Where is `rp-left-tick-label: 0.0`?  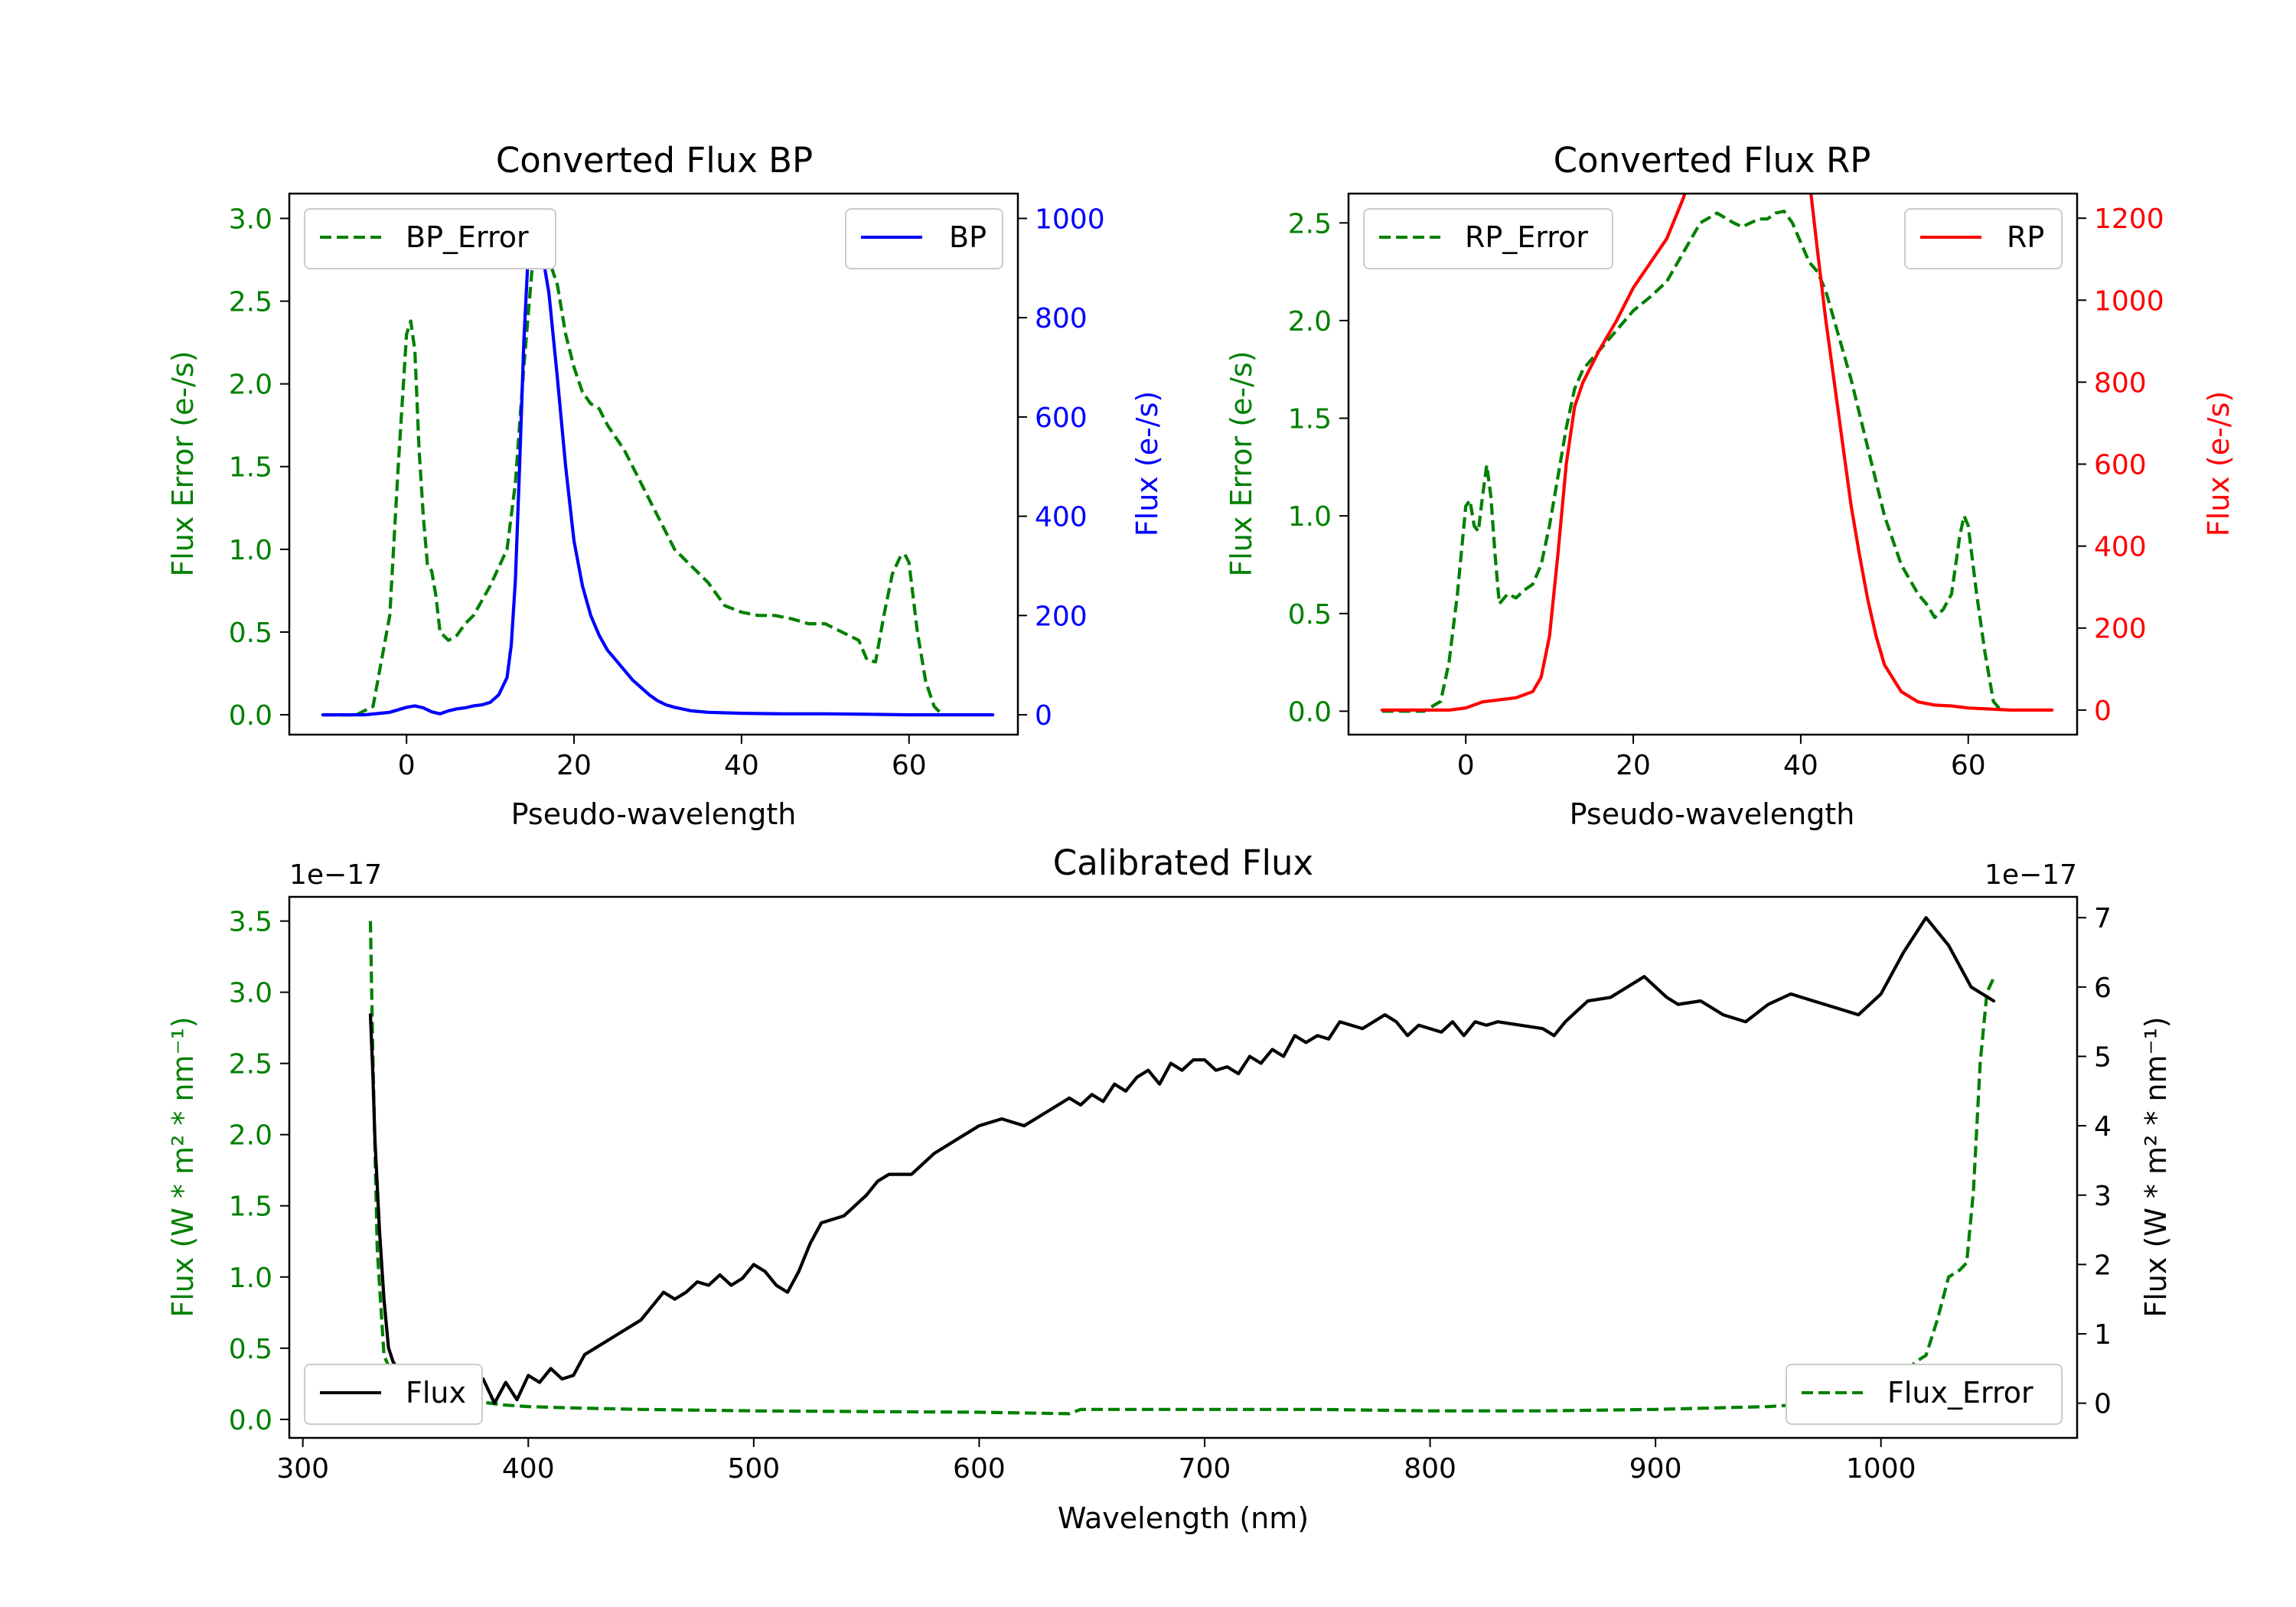 rp-left-tick-label: 0.0 is located at coordinates (1310, 712).